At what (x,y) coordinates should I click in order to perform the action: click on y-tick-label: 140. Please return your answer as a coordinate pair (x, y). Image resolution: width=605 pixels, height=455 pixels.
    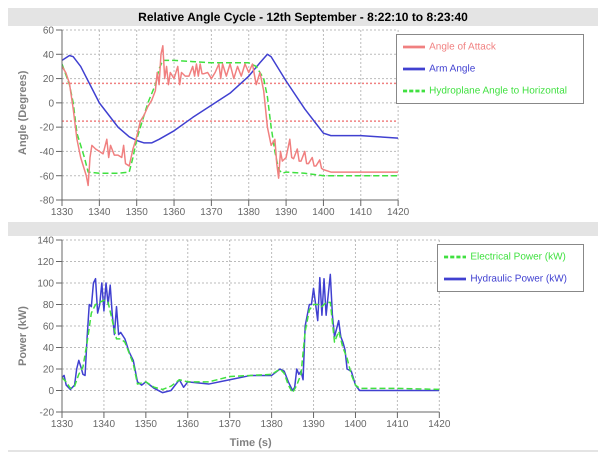
    Looking at the image, I should click on (45, 241).